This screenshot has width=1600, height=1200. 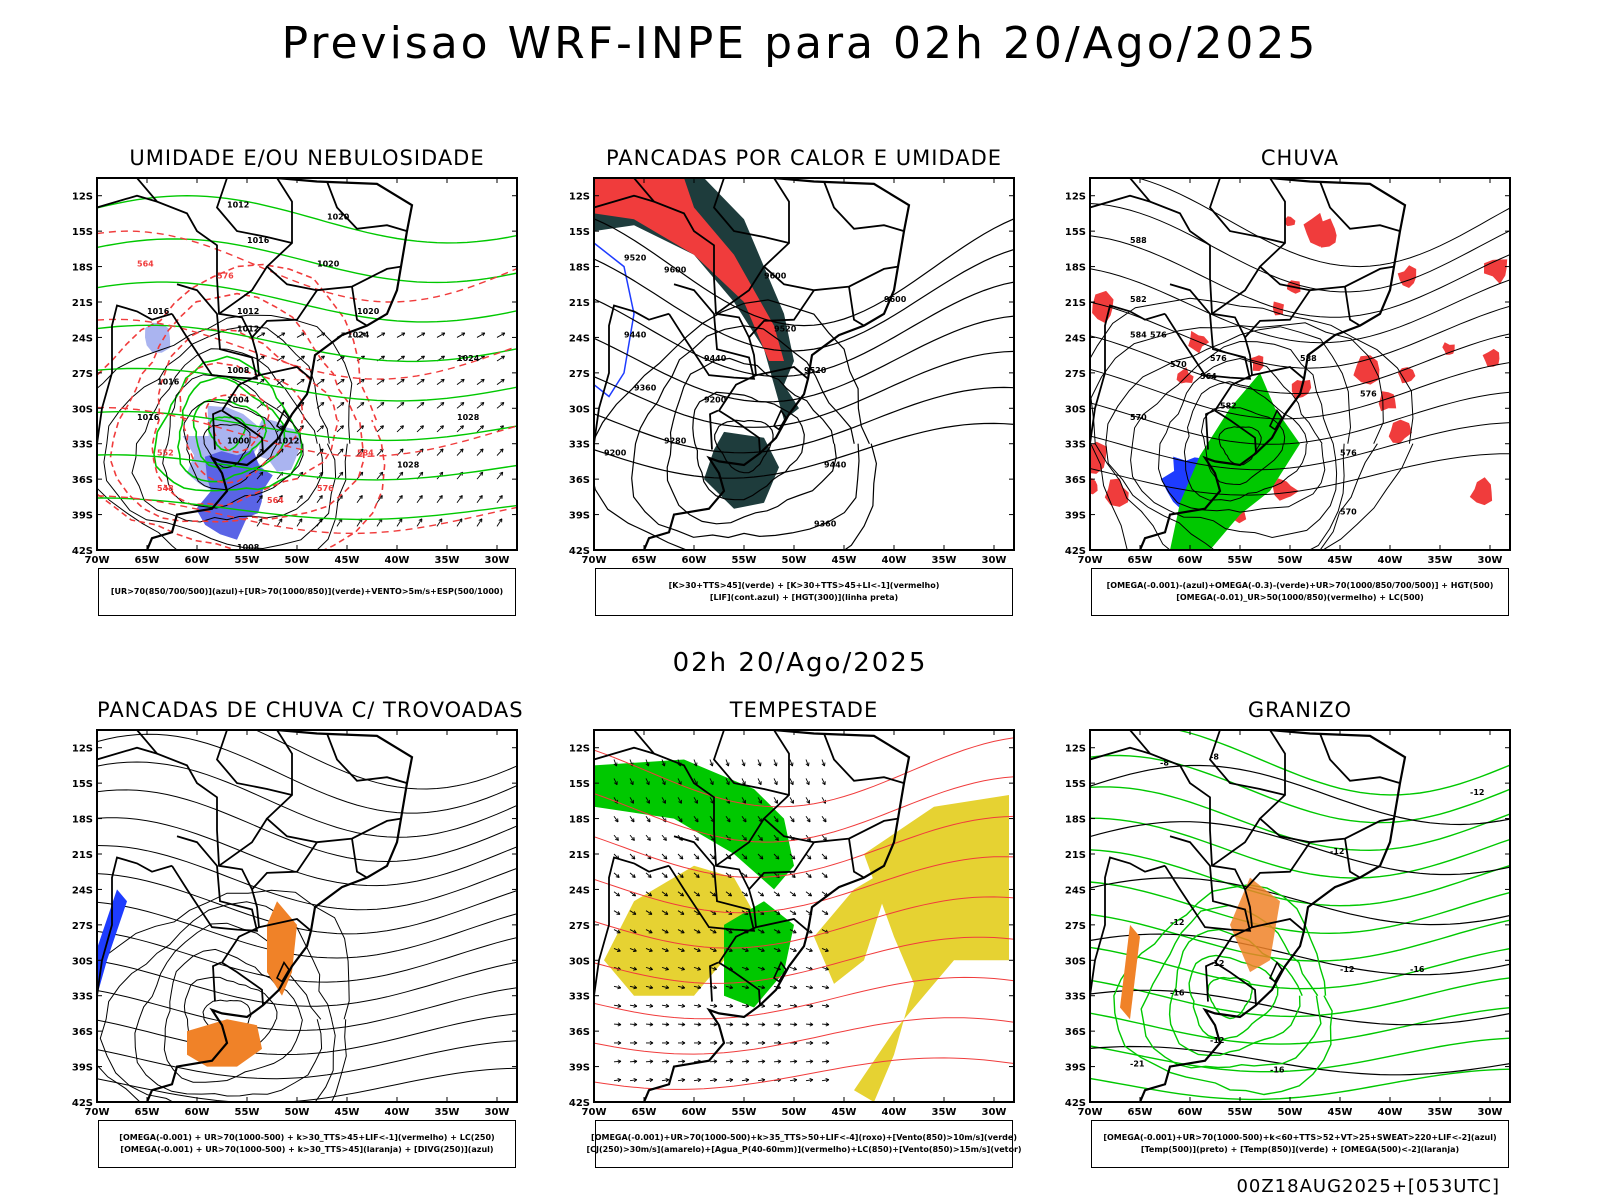 I want to click on contour-label: 9520, so click(x=785, y=329).